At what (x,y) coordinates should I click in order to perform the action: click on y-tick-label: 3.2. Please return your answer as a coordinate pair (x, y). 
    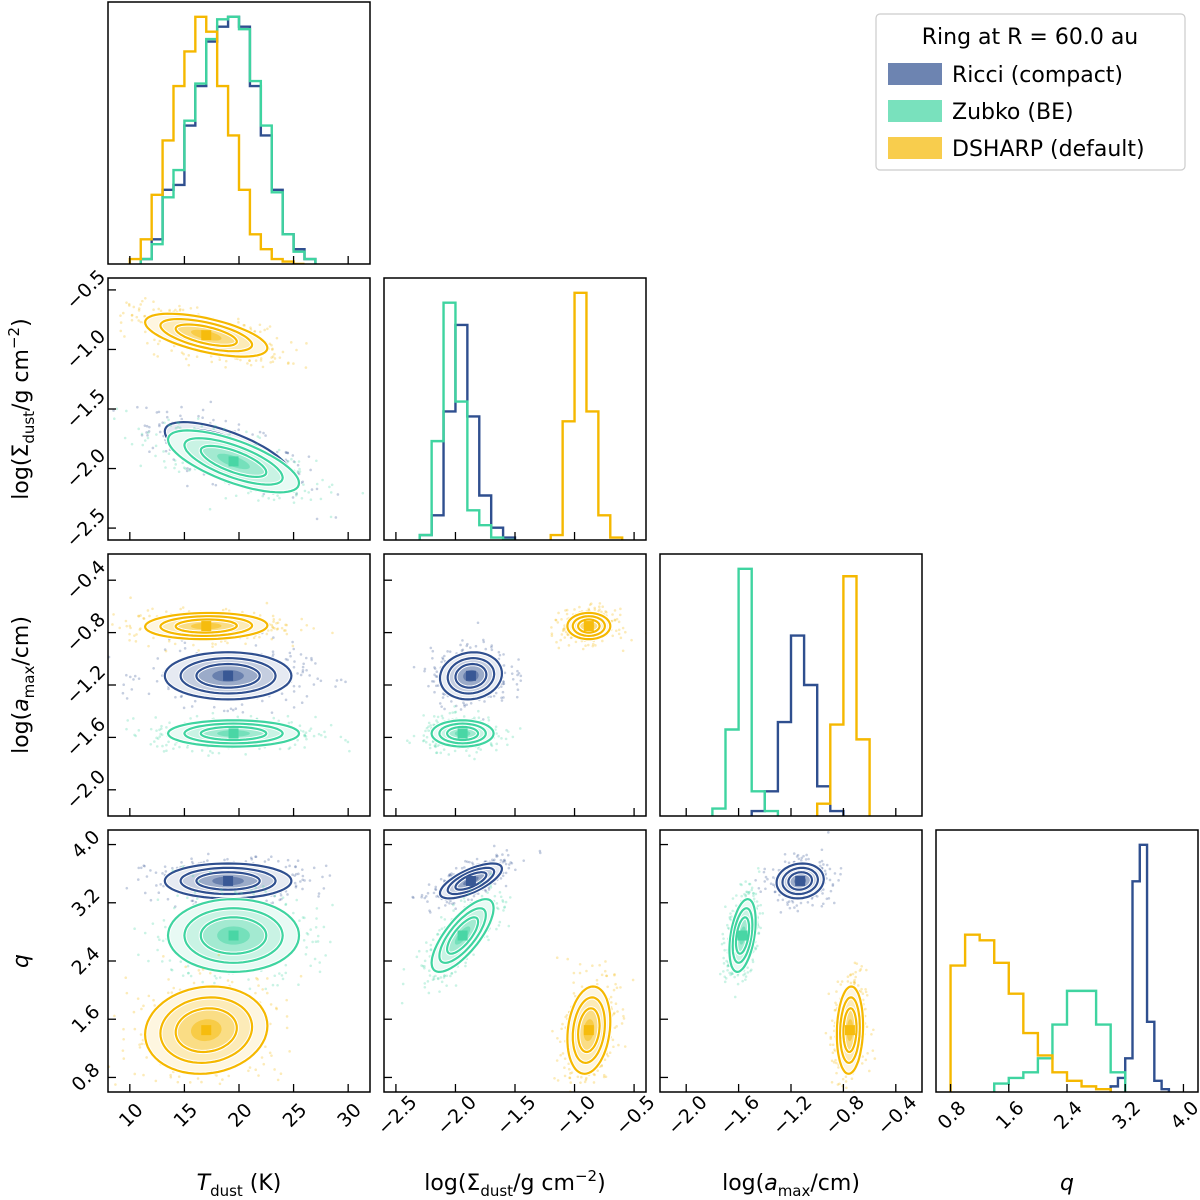
    Looking at the image, I should click on (86, 902).